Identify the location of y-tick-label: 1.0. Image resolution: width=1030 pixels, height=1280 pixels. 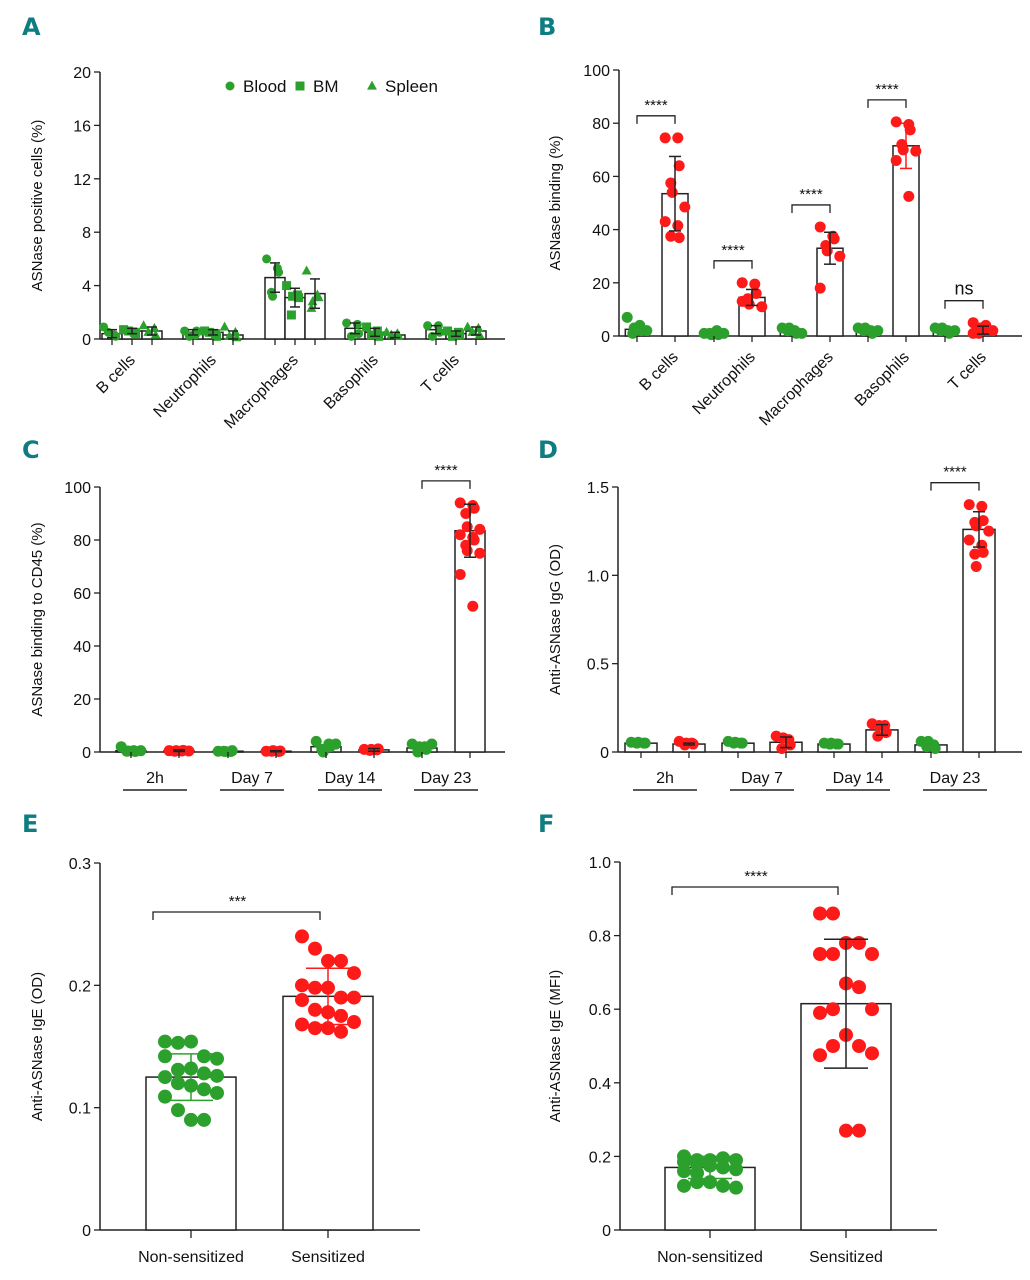
(600, 863).